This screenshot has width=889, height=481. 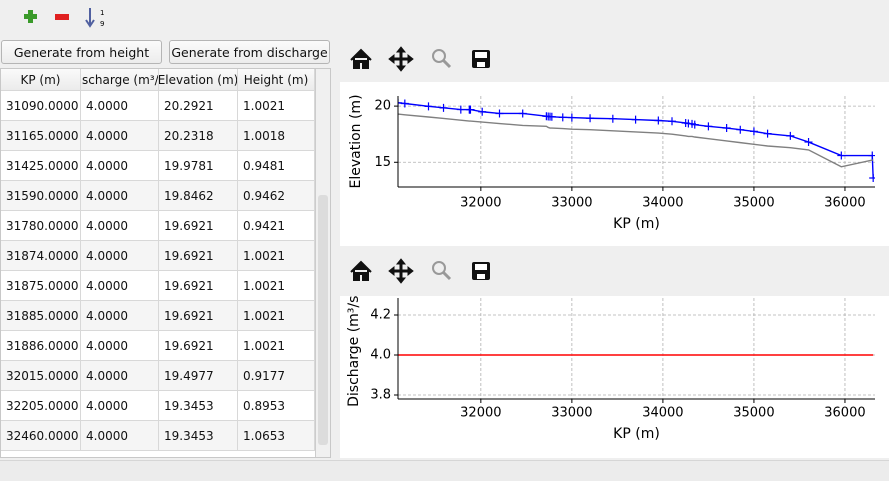 I want to click on sort-button: 19, so click(x=94, y=18).